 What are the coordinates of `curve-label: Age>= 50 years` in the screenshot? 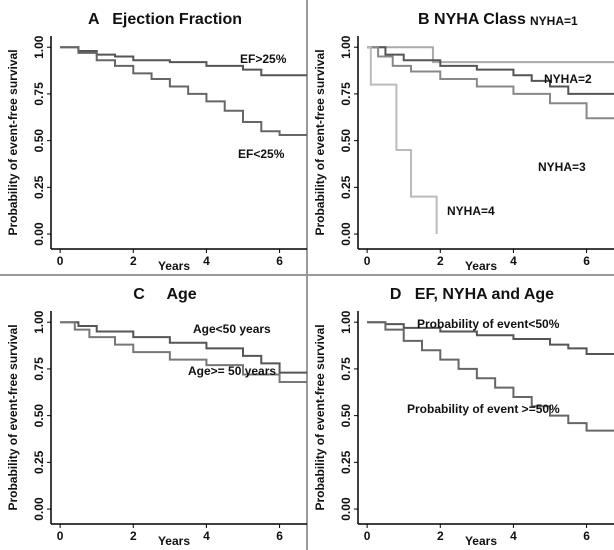 It's located at (232, 371).